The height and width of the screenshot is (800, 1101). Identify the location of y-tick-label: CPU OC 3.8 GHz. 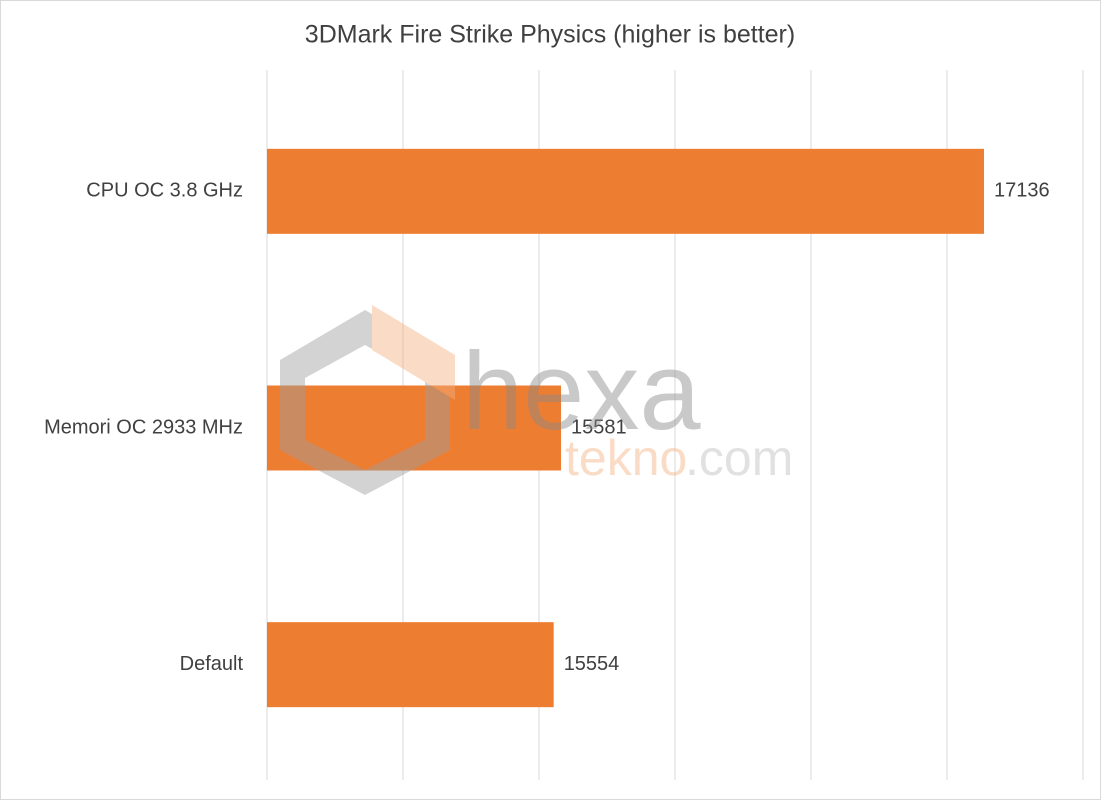
(164, 191).